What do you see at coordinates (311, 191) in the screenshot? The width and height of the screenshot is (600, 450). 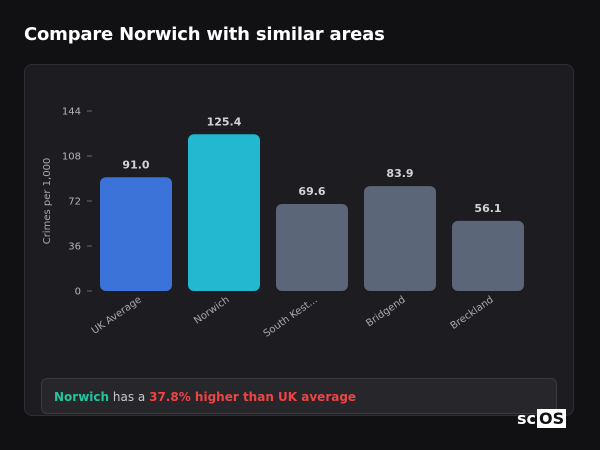 I see `data-label: 69.6` at bounding box center [311, 191].